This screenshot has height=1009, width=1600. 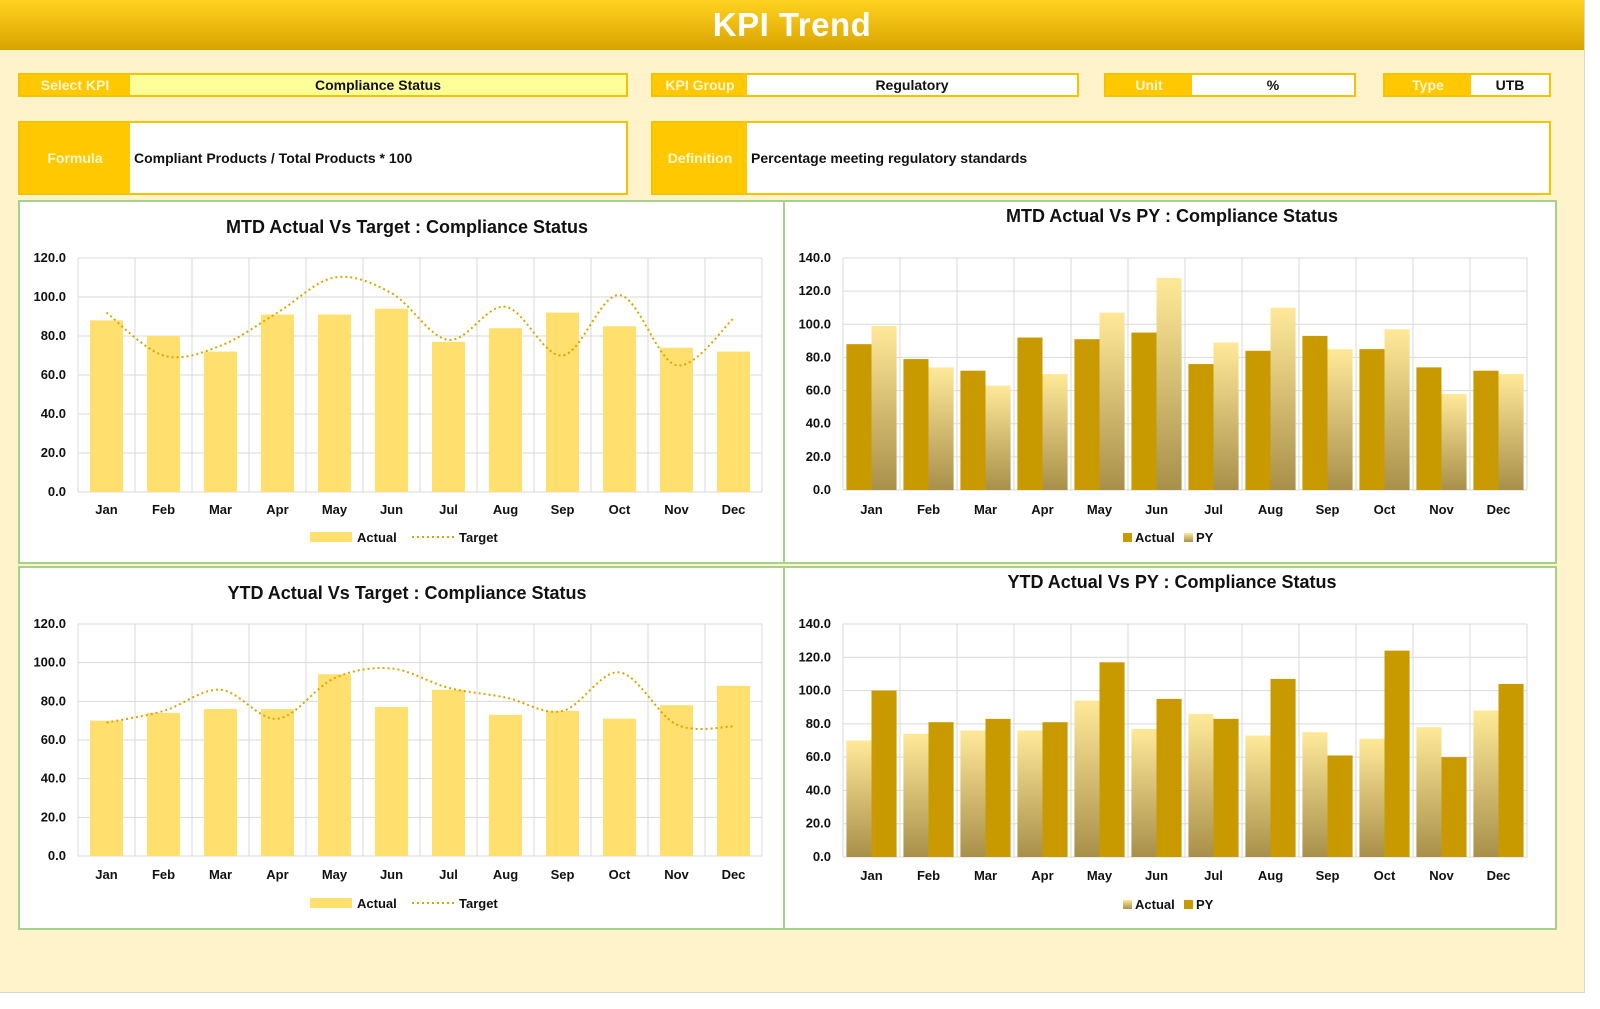 What do you see at coordinates (106, 509) in the screenshot?
I see `x-tick-label: Jan` at bounding box center [106, 509].